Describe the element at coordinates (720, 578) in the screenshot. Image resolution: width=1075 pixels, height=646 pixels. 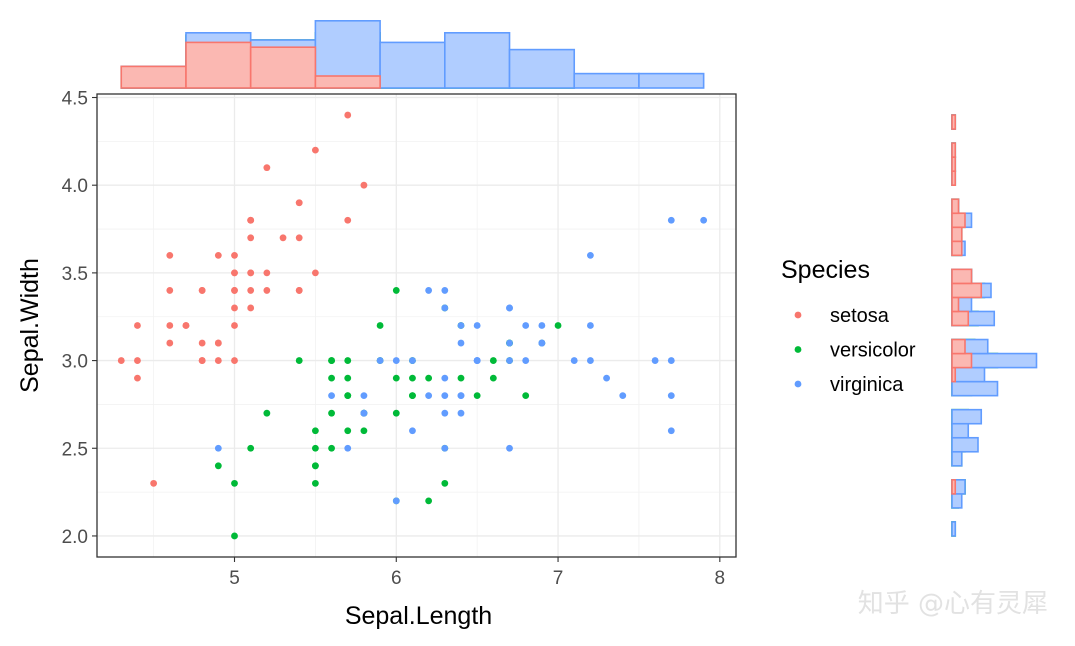
I see `x-tick-label: 8` at that location.